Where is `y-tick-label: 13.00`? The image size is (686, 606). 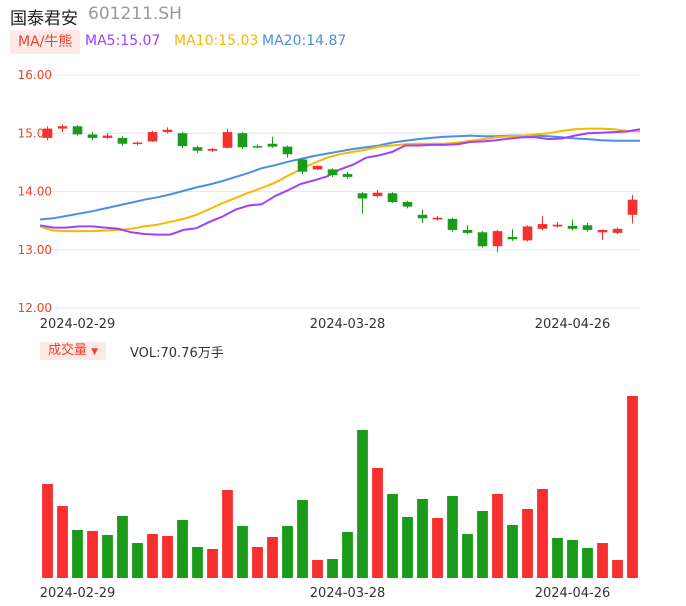 y-tick-label: 13.00 is located at coordinates (35, 250).